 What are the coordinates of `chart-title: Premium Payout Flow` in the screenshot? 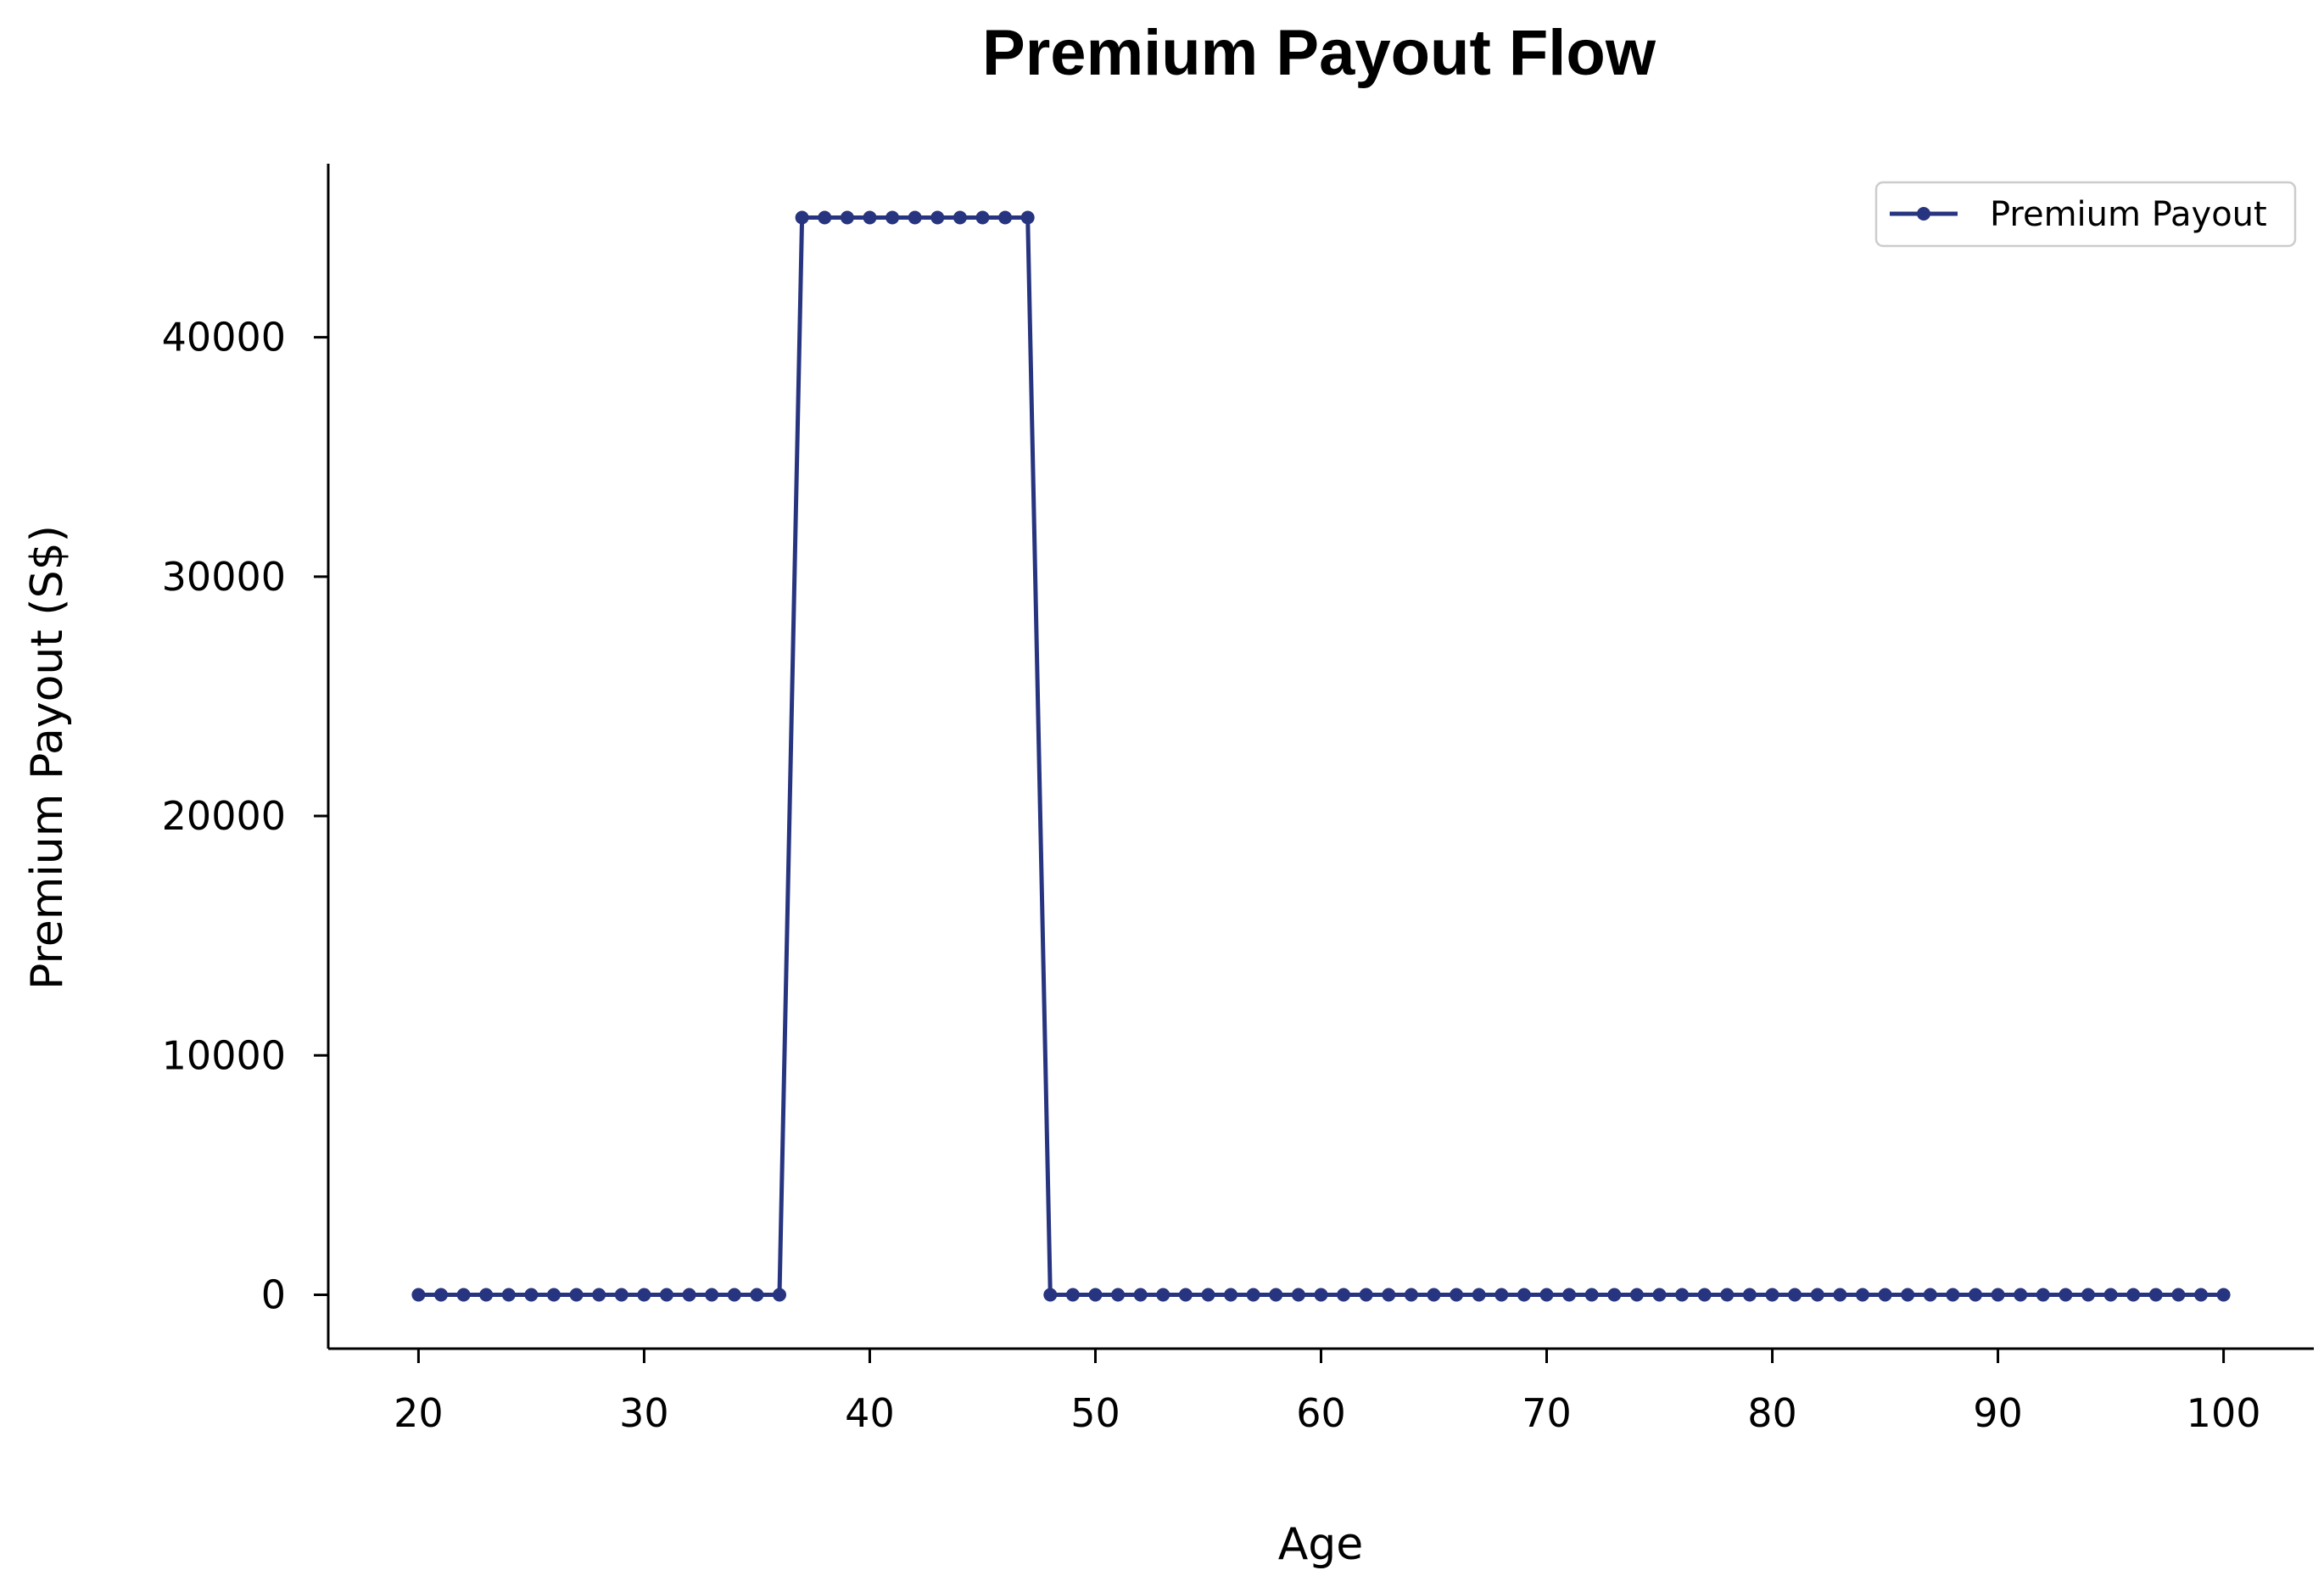 It's located at (1319, 53).